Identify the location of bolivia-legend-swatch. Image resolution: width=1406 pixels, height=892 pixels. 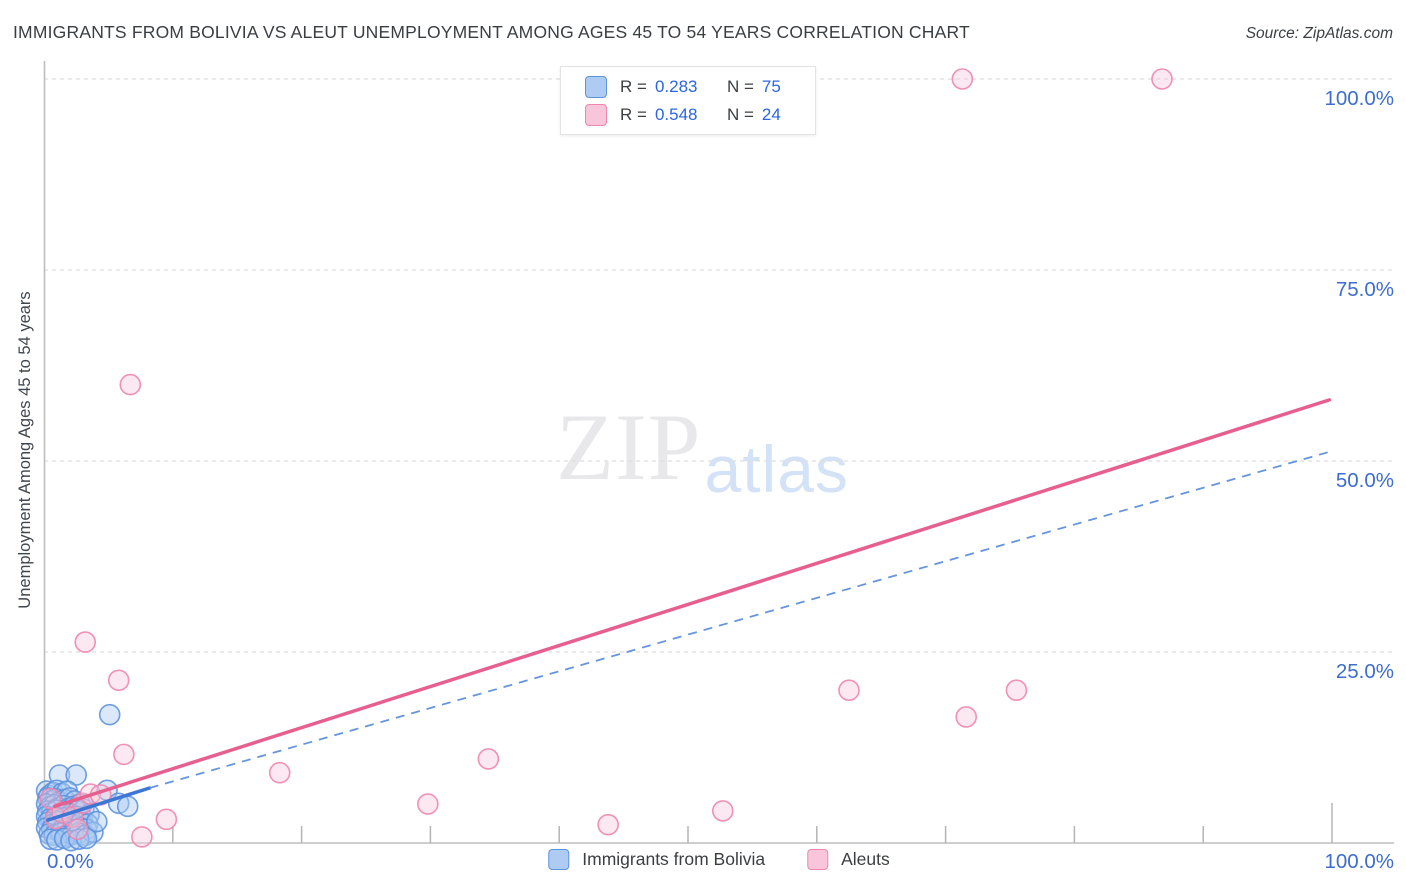
(559, 859).